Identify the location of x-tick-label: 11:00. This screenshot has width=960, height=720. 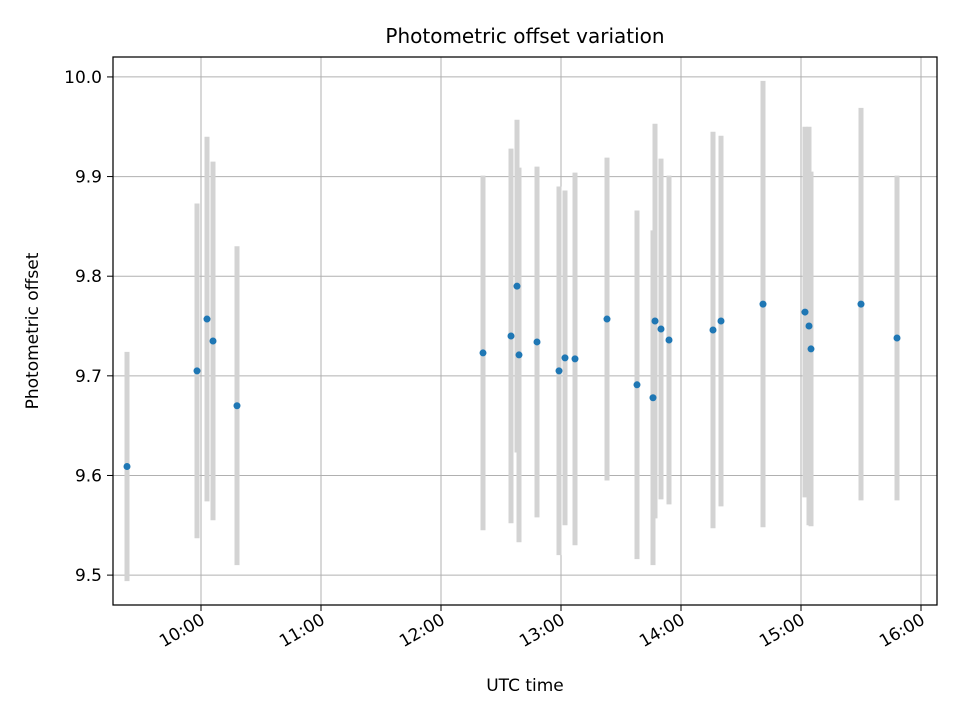
(302, 631).